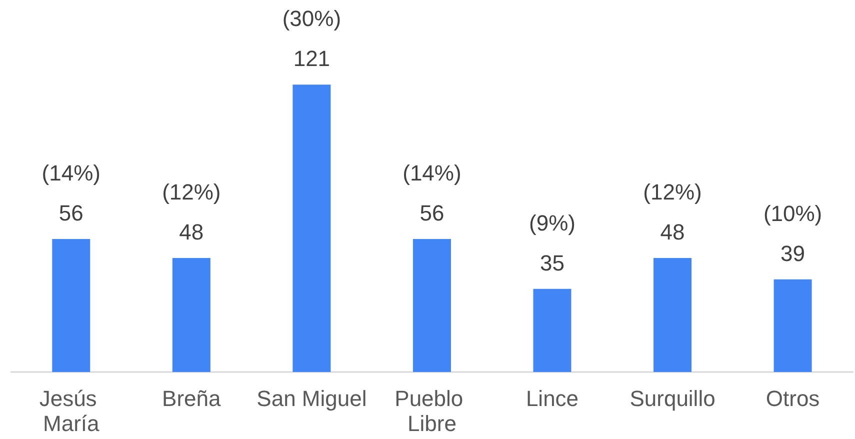 Image resolution: width=855 pixels, height=439 pixels. I want to click on x-tick-label: San Miguel, so click(311, 398).